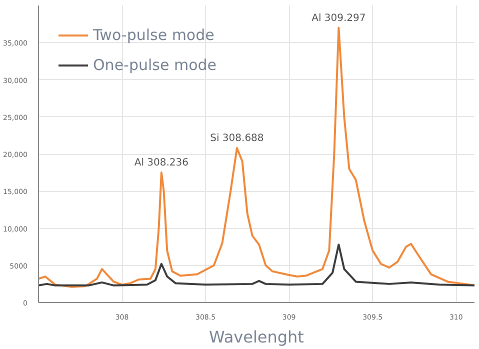 This screenshot has height=349, width=479. Describe the element at coordinates (339, 18) in the screenshot. I see `annotation: Al 309.297` at that location.